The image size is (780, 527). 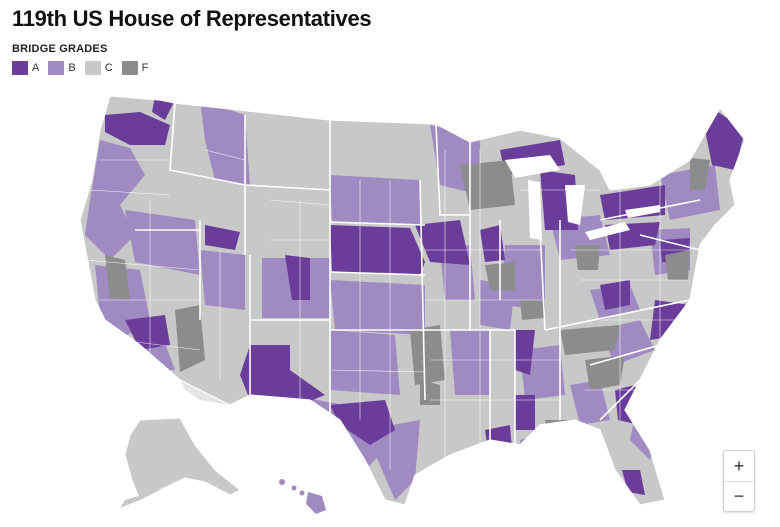 What do you see at coordinates (145, 68) in the screenshot?
I see `legend-label-f: F` at bounding box center [145, 68].